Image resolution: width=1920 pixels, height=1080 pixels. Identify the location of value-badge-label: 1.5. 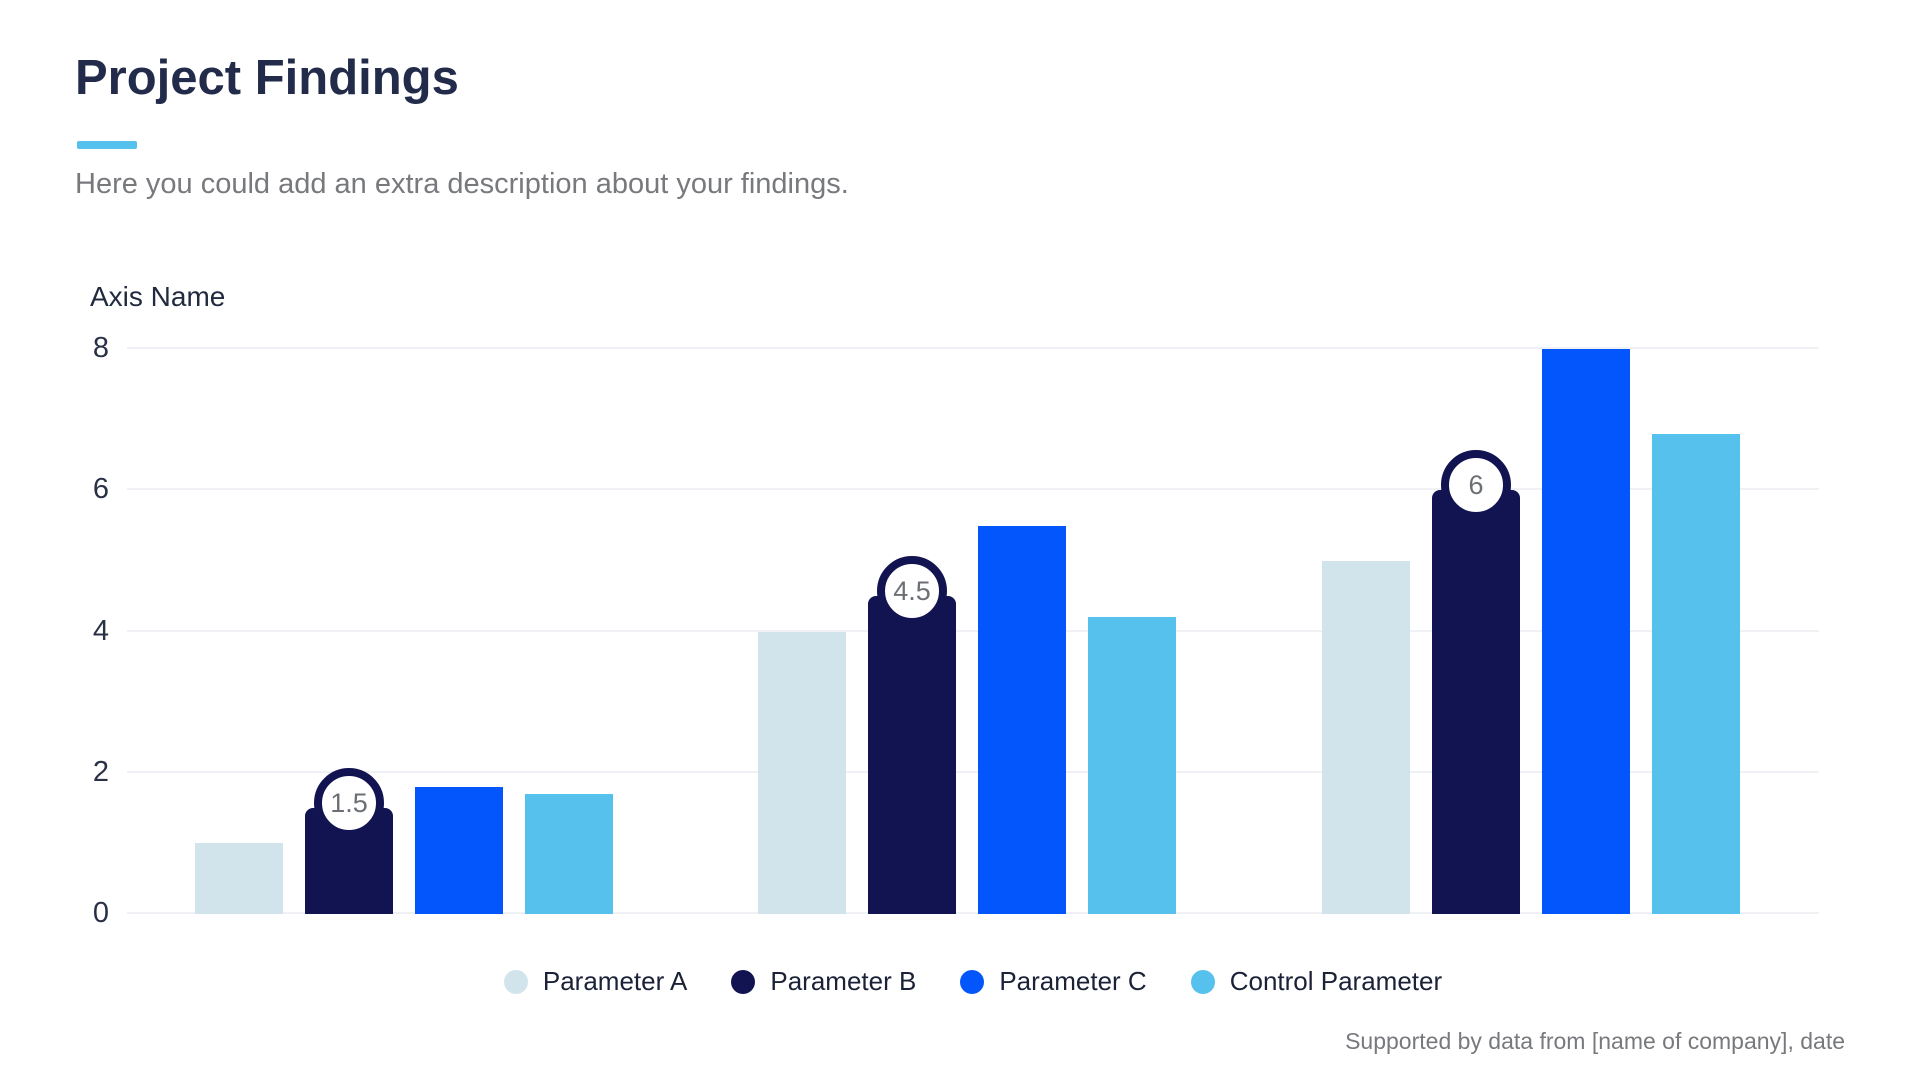
(349, 802).